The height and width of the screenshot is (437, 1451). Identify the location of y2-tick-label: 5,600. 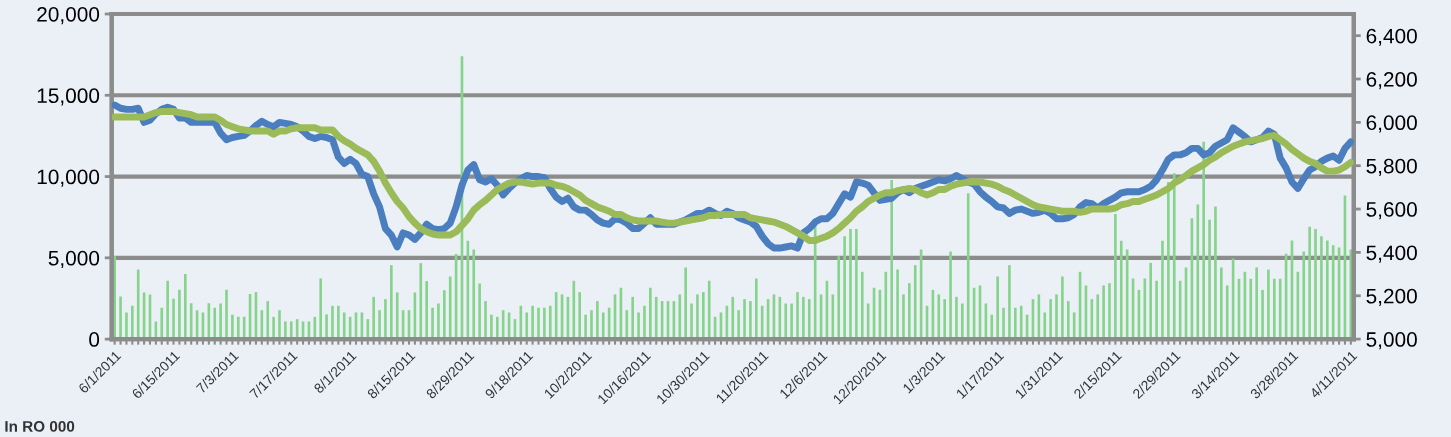
(1391, 211).